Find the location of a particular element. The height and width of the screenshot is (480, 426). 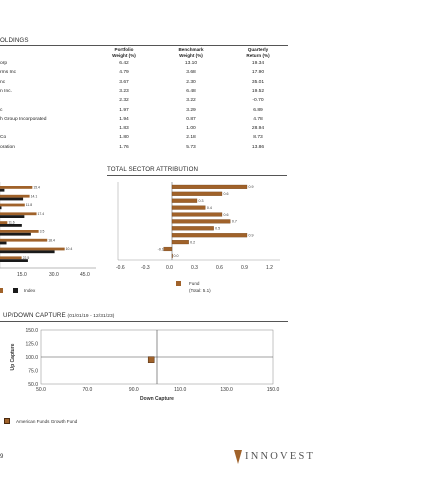

portfolio-weight-cell: 1.94 is located at coordinates (124, 119).